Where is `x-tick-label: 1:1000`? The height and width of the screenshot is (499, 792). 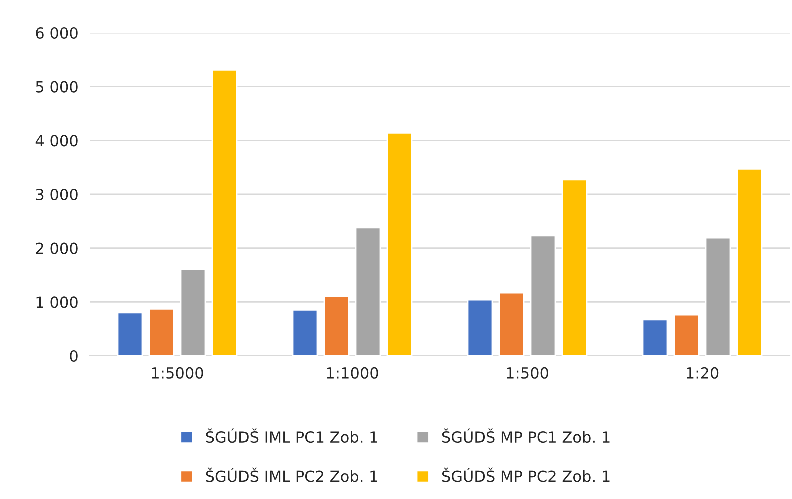
x-tick-label: 1:1000 is located at coordinates (352, 373).